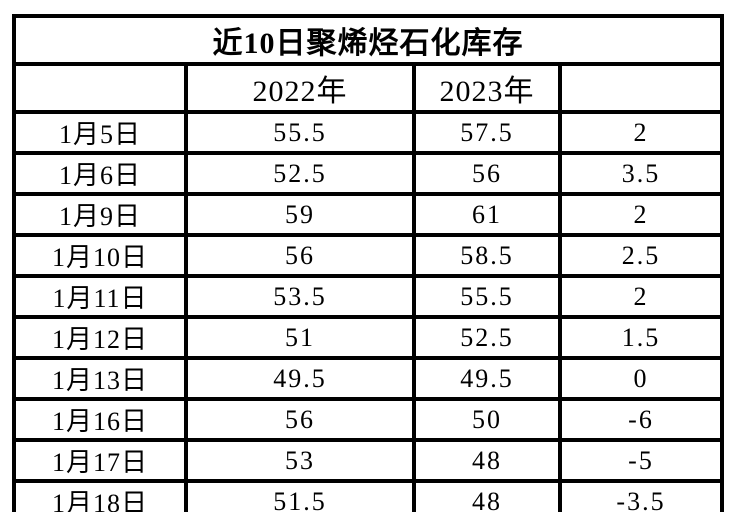 This screenshot has width=736, height=512. I want to click on date-cell: 1月18日, so click(100, 495).